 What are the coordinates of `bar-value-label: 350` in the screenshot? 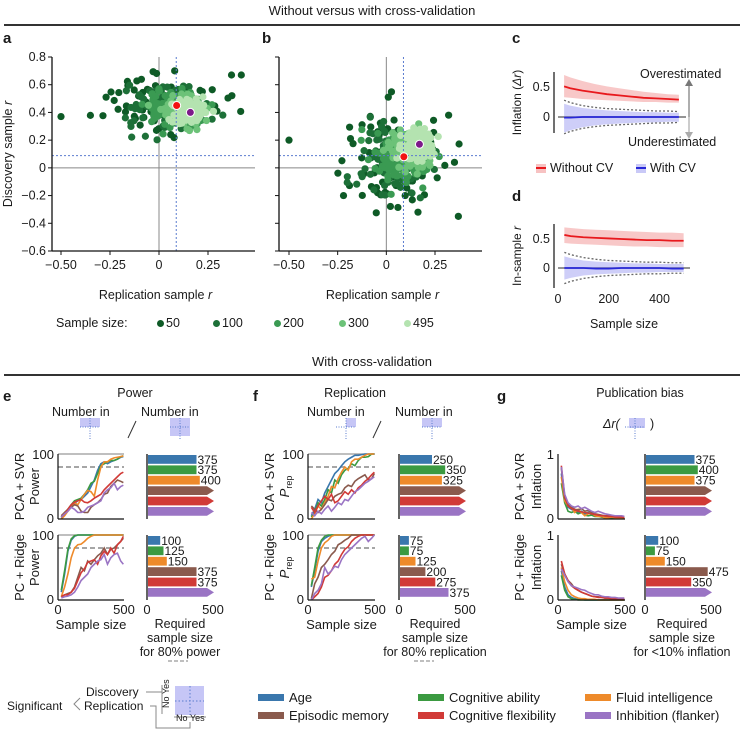 It's located at (702, 582).